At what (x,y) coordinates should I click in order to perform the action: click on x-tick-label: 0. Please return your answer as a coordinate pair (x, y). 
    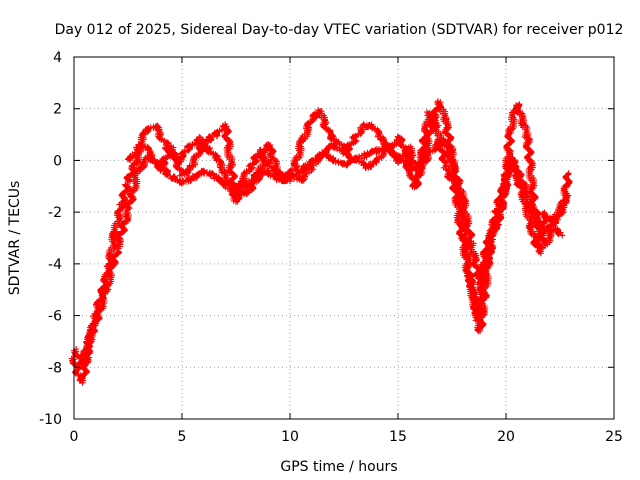
    Looking at the image, I should click on (74, 437).